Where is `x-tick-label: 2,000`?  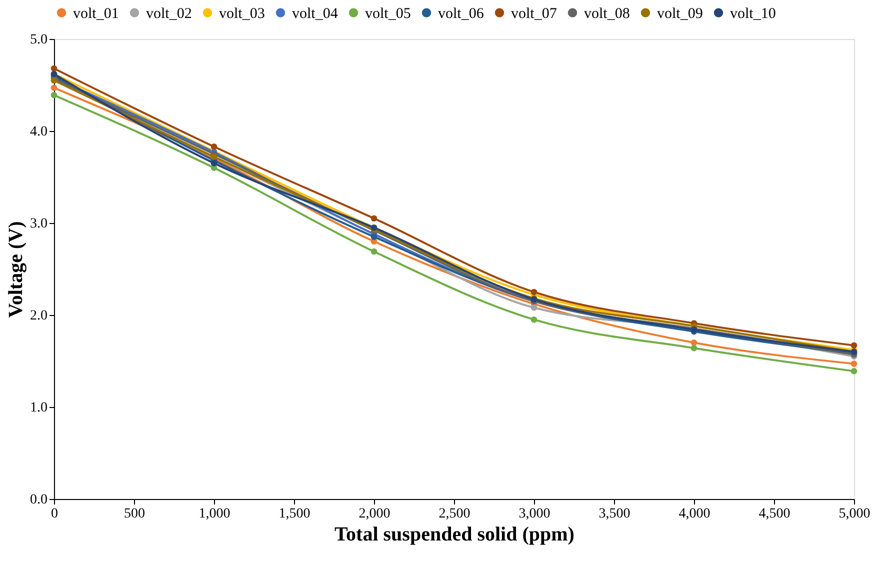 x-tick-label: 2,000 is located at coordinates (374, 514).